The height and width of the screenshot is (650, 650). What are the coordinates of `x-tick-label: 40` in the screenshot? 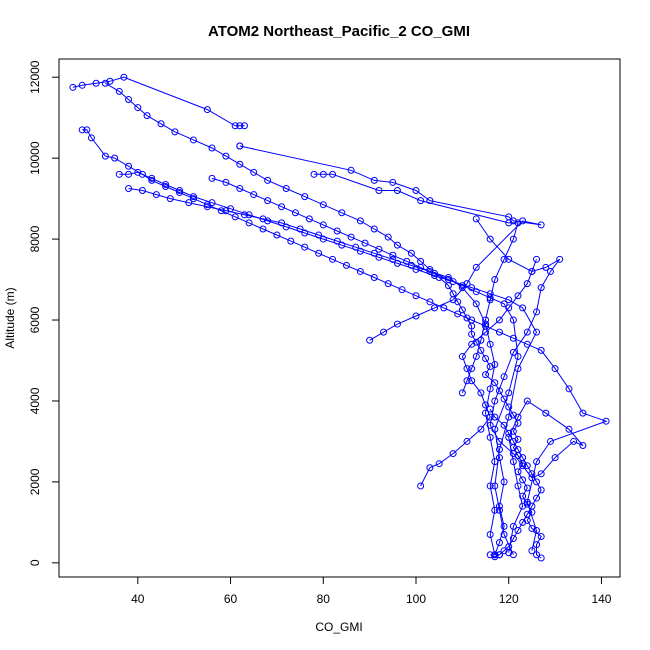 It's located at (138, 599).